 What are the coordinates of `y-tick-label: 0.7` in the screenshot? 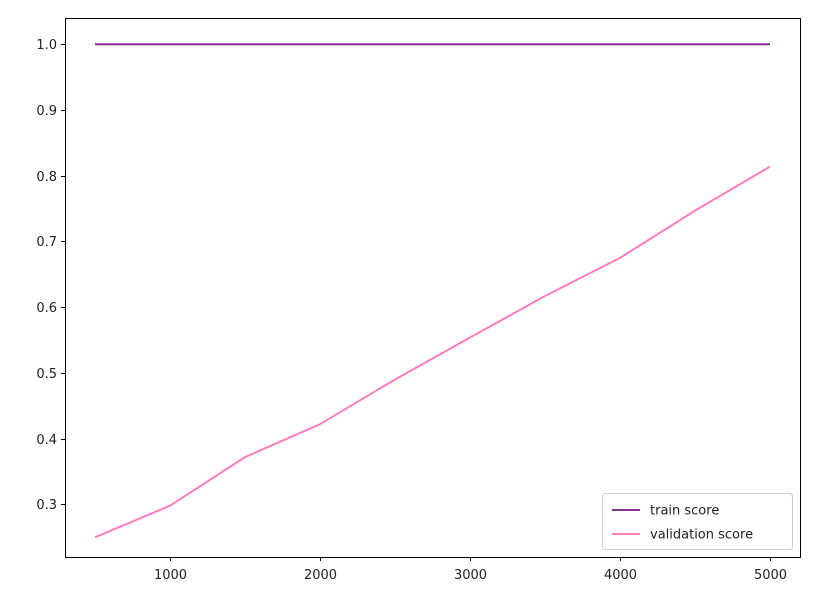 It's located at (46, 242).